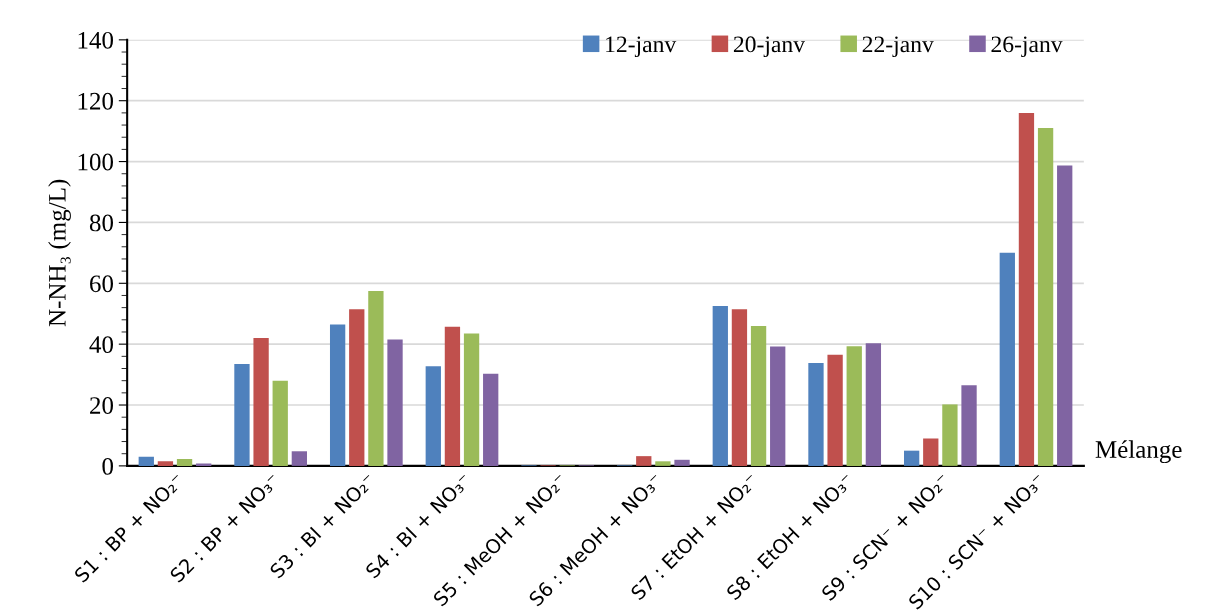 The image size is (1211, 613). What do you see at coordinates (102, 405) in the screenshot?
I see `y-tick-label: 20` at bounding box center [102, 405].